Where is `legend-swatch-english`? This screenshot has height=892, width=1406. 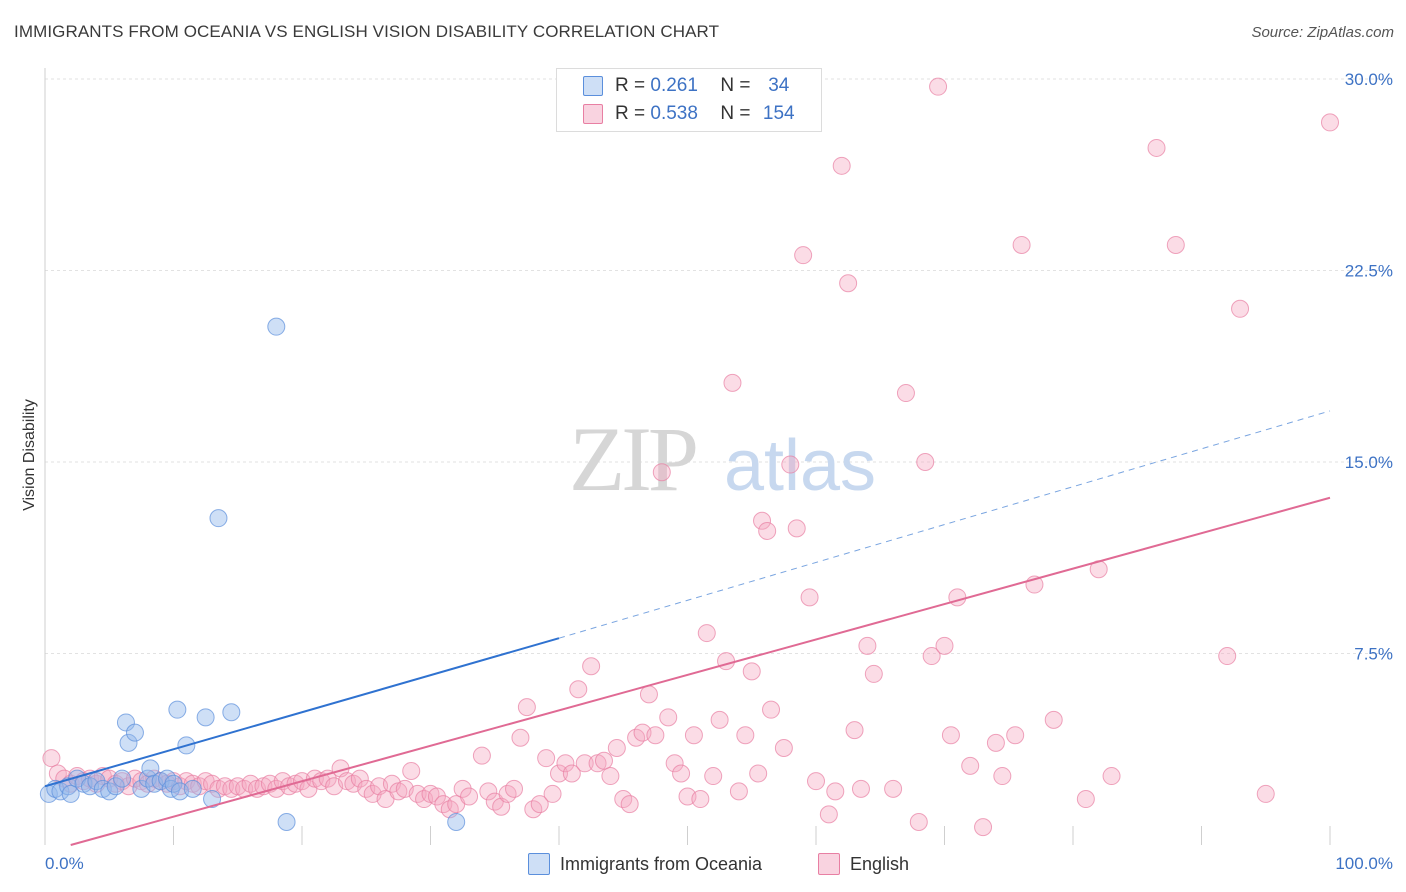 legend-swatch-english is located at coordinates (593, 114).